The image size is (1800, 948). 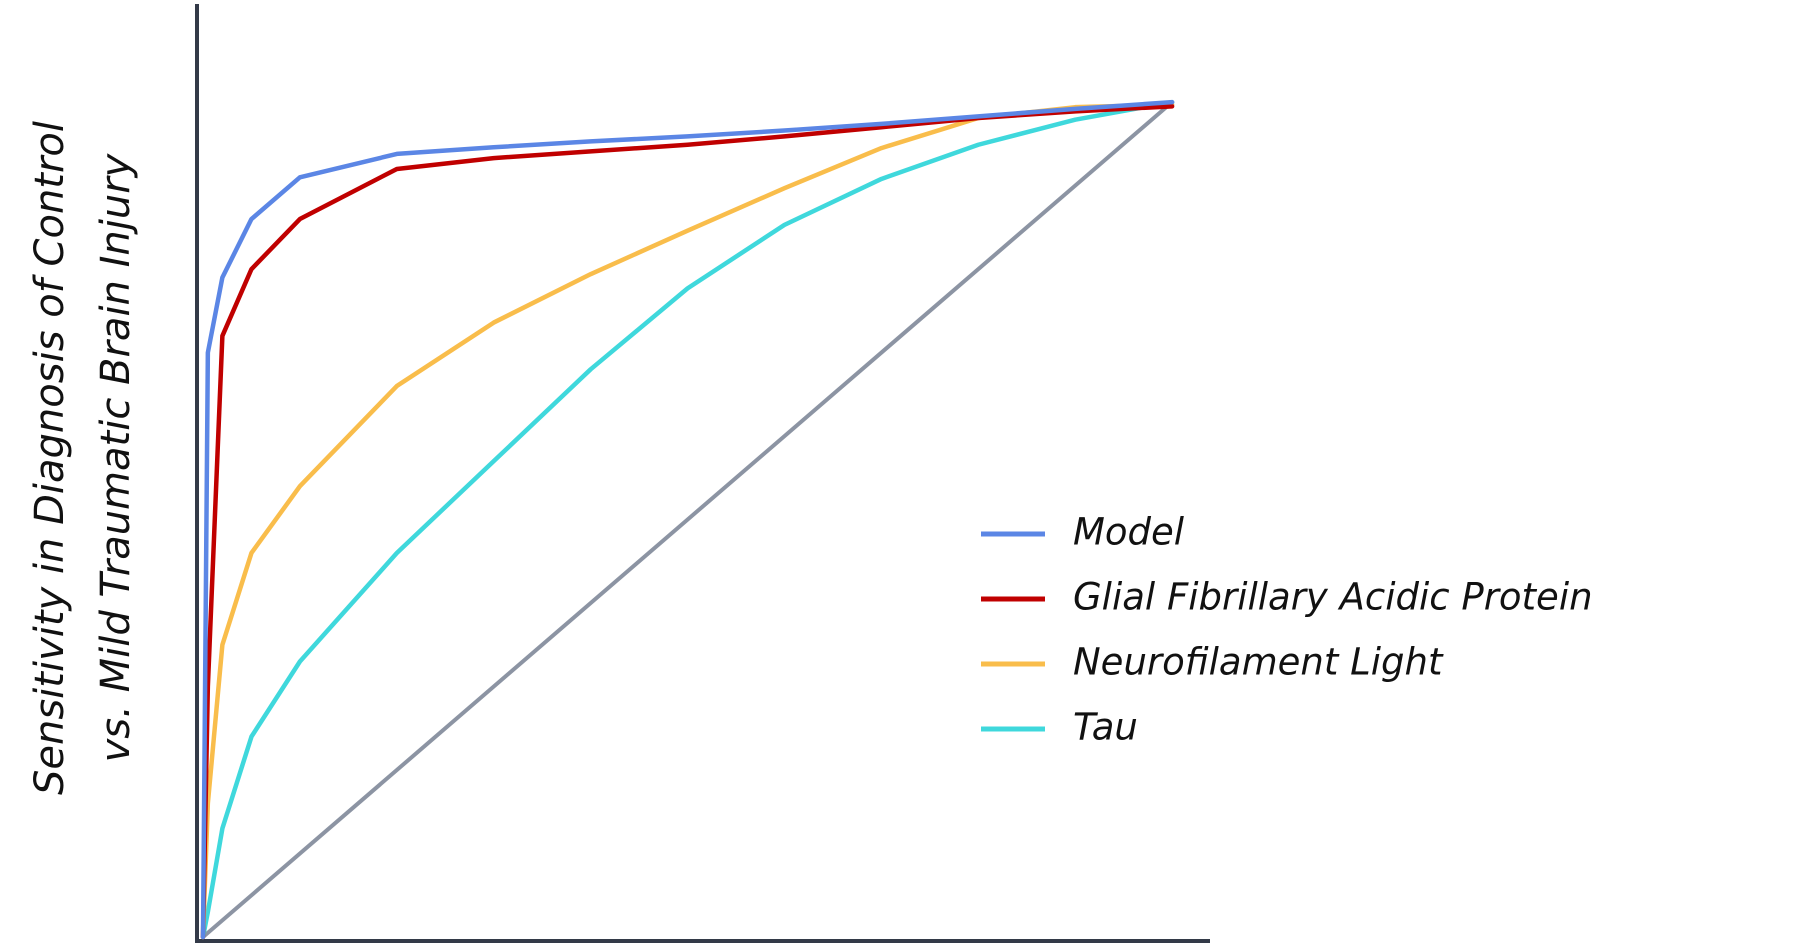 What do you see at coordinates (1333, 597) in the screenshot?
I see `legend-label: Glial Fibrillary Acidic Protein` at bounding box center [1333, 597].